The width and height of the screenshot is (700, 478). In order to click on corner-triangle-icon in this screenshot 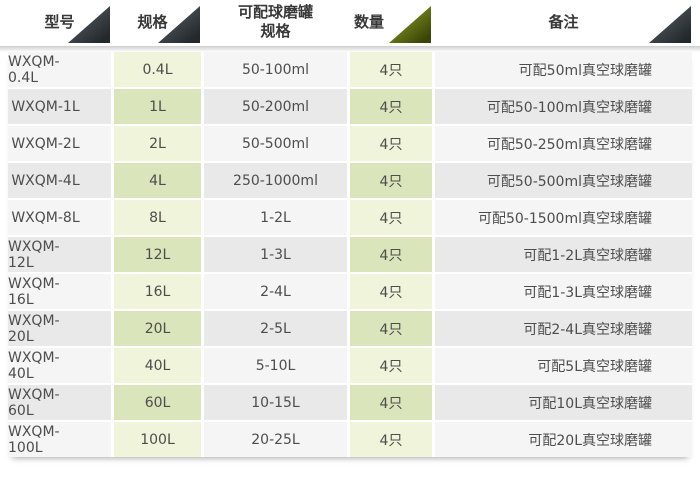, I will do `click(670, 24)`.